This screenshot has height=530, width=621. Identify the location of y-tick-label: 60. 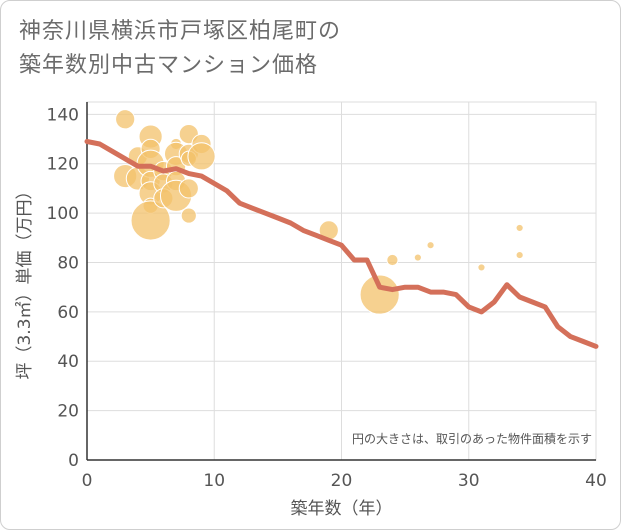
(68, 313).